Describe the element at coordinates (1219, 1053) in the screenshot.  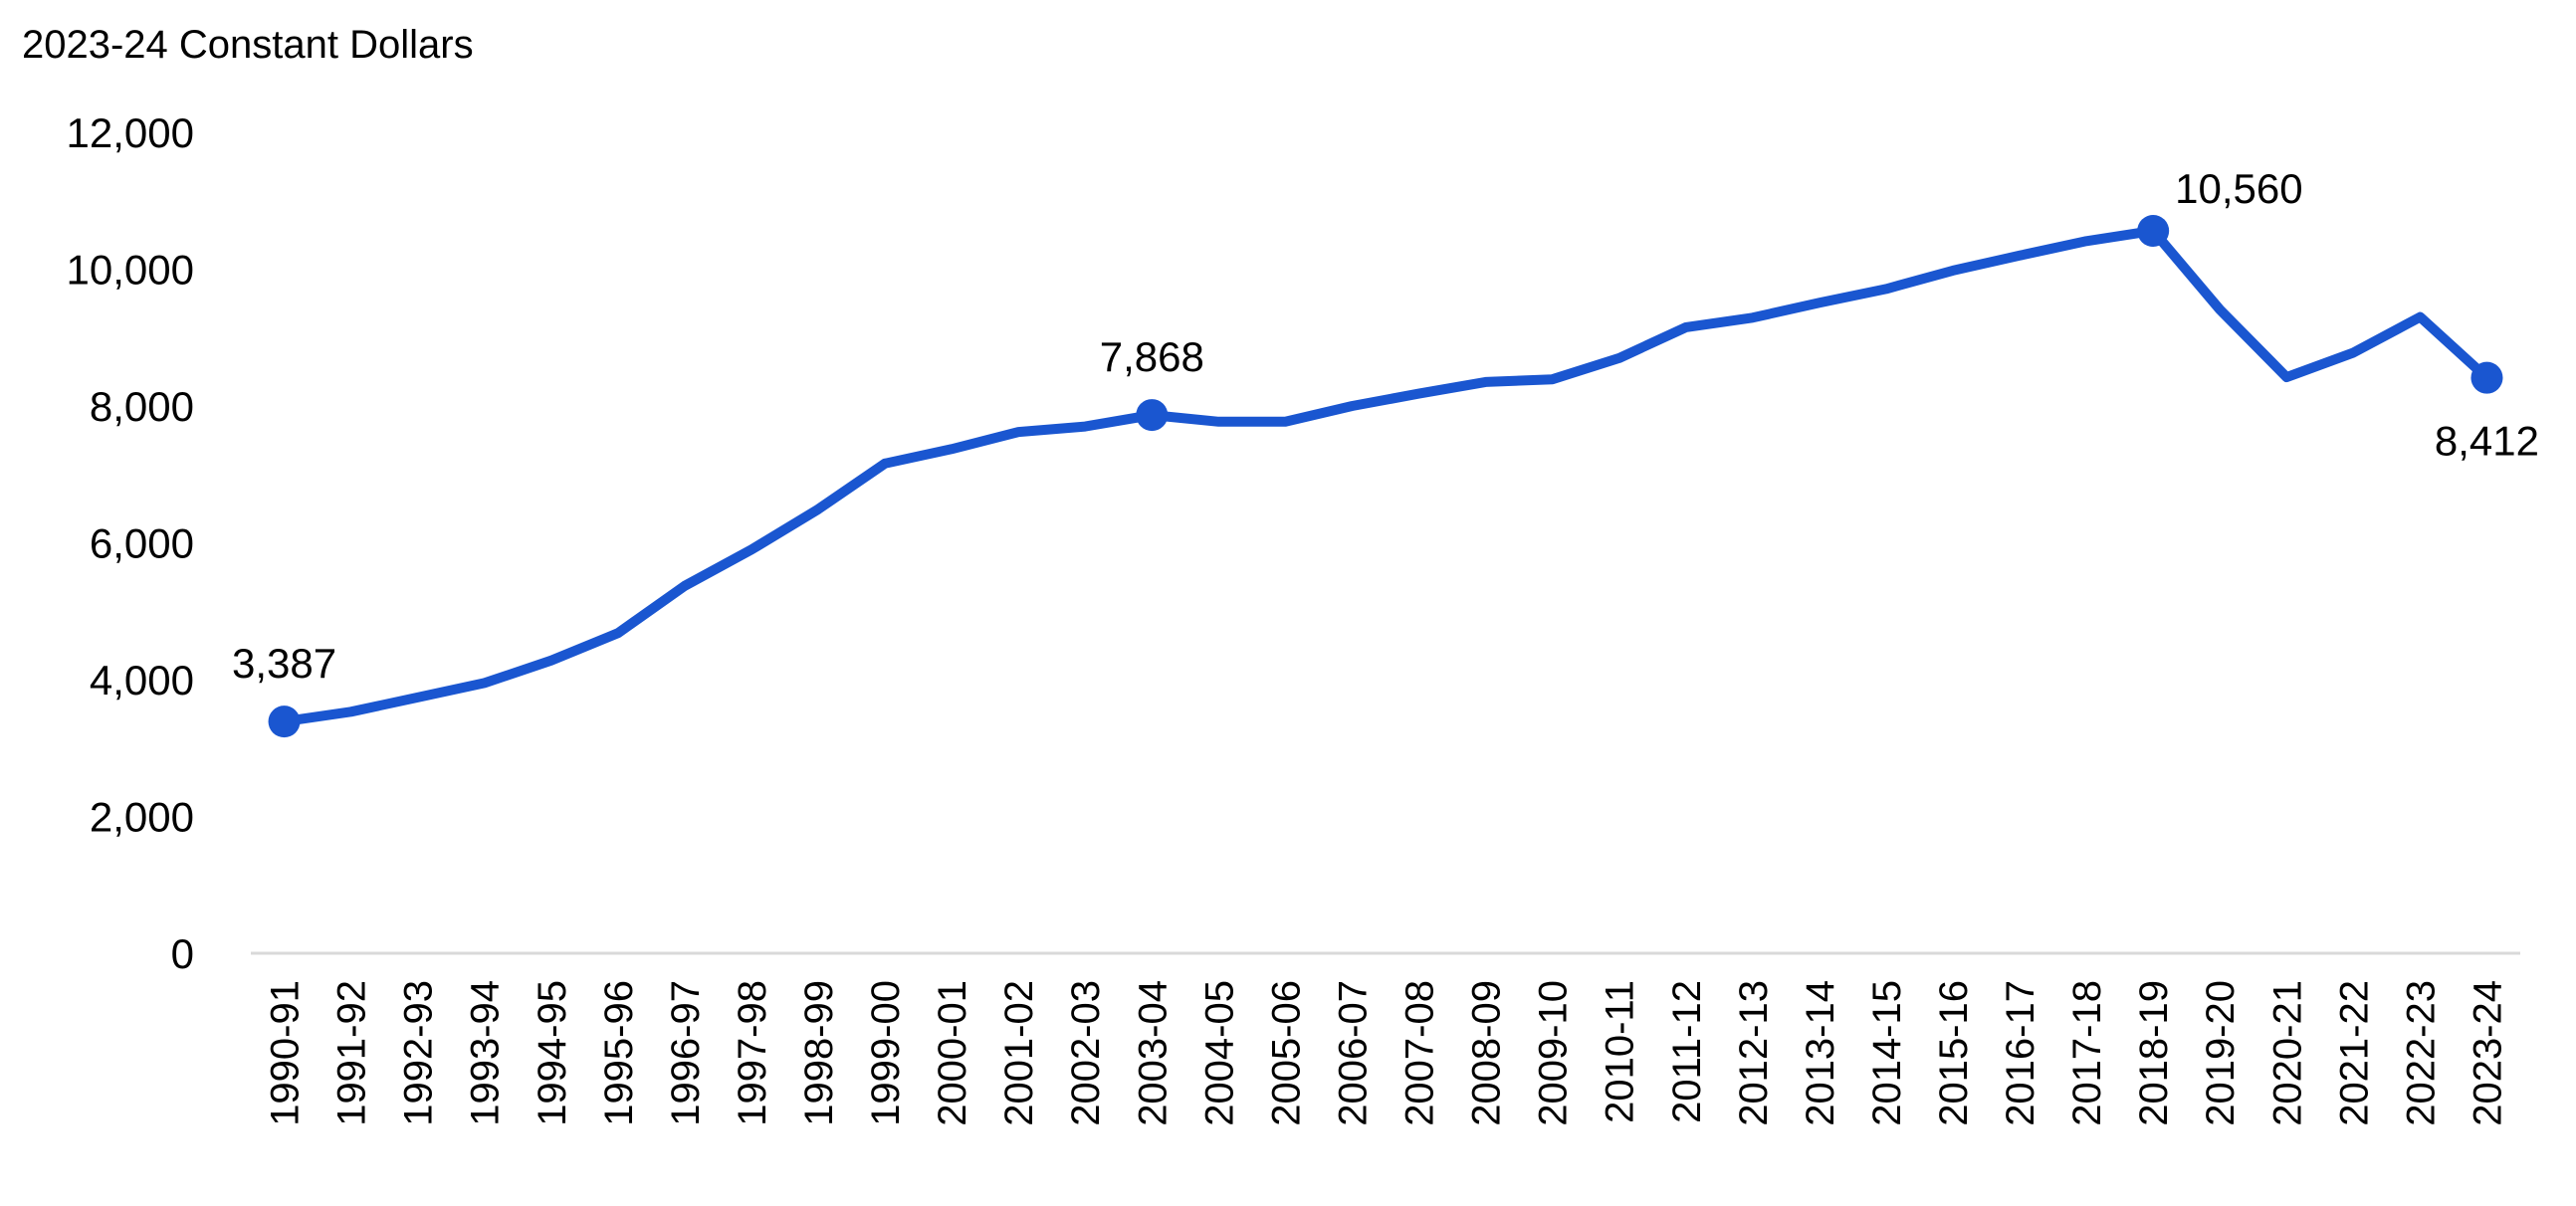
I see `x-tick-label: 2004-05` at that location.